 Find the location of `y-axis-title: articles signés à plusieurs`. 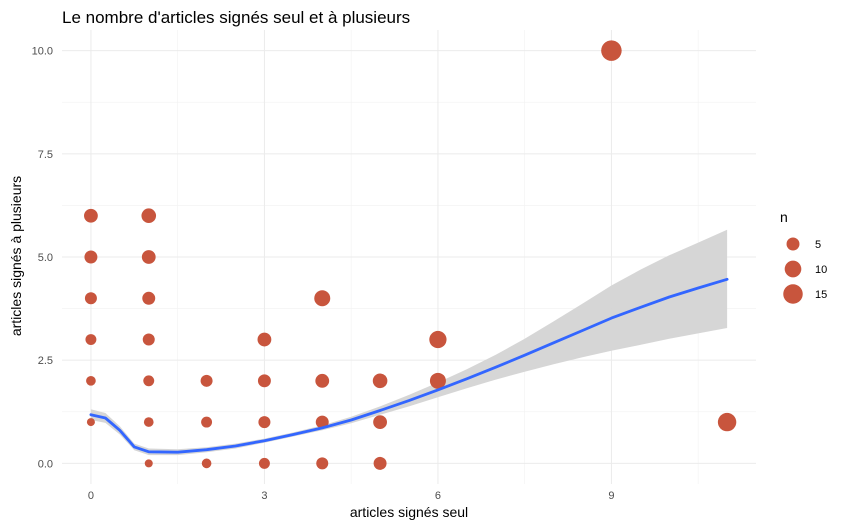

y-axis-title: articles signés à plusieurs is located at coordinates (16, 256).